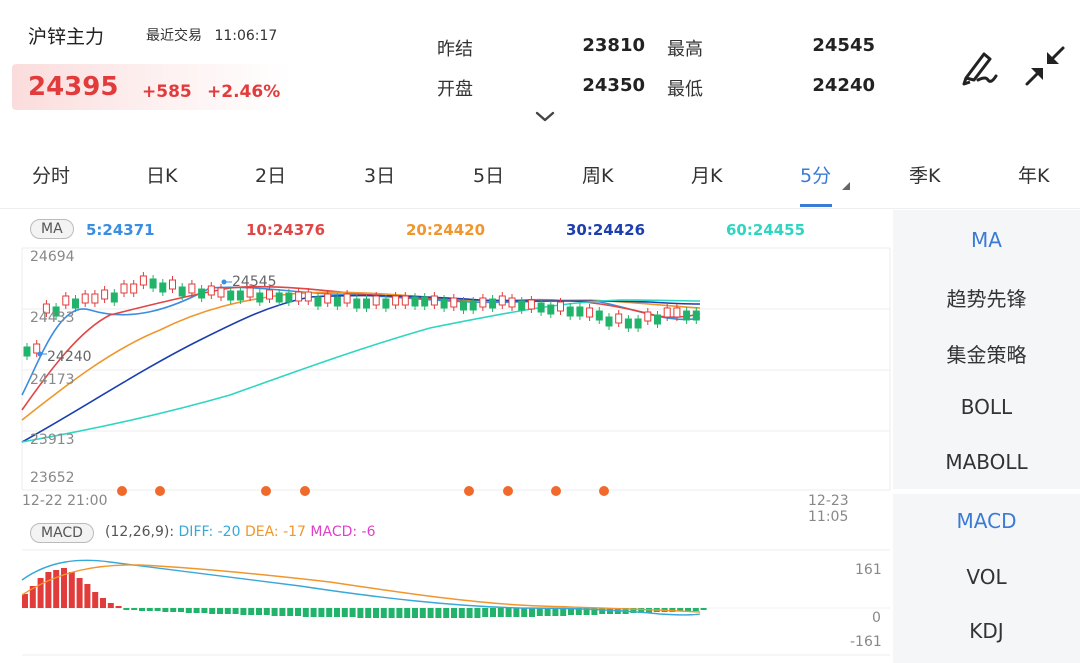  Describe the element at coordinates (986, 631) in the screenshot. I see `indicator-kdj: KDJ` at that location.